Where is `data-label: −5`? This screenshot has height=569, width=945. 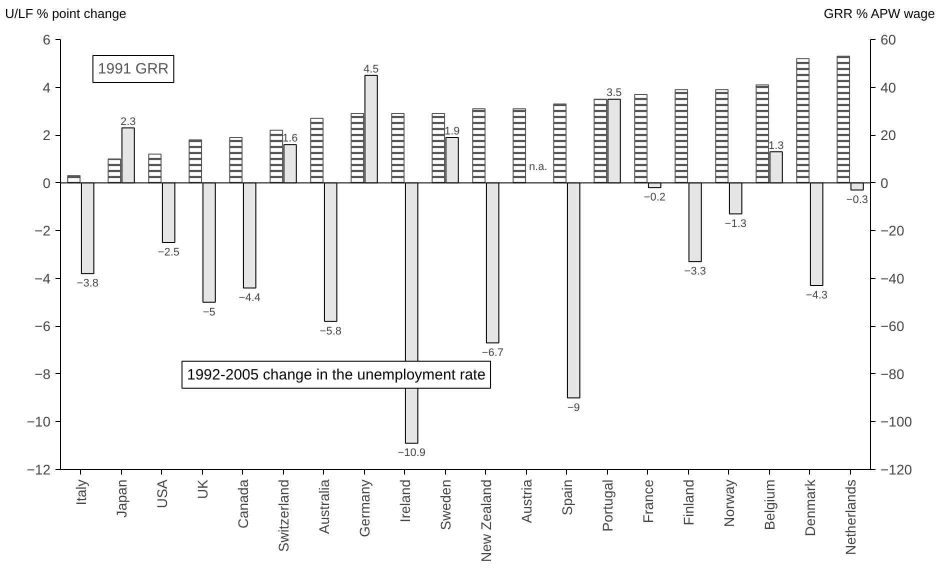 data-label: −5 is located at coordinates (209, 312).